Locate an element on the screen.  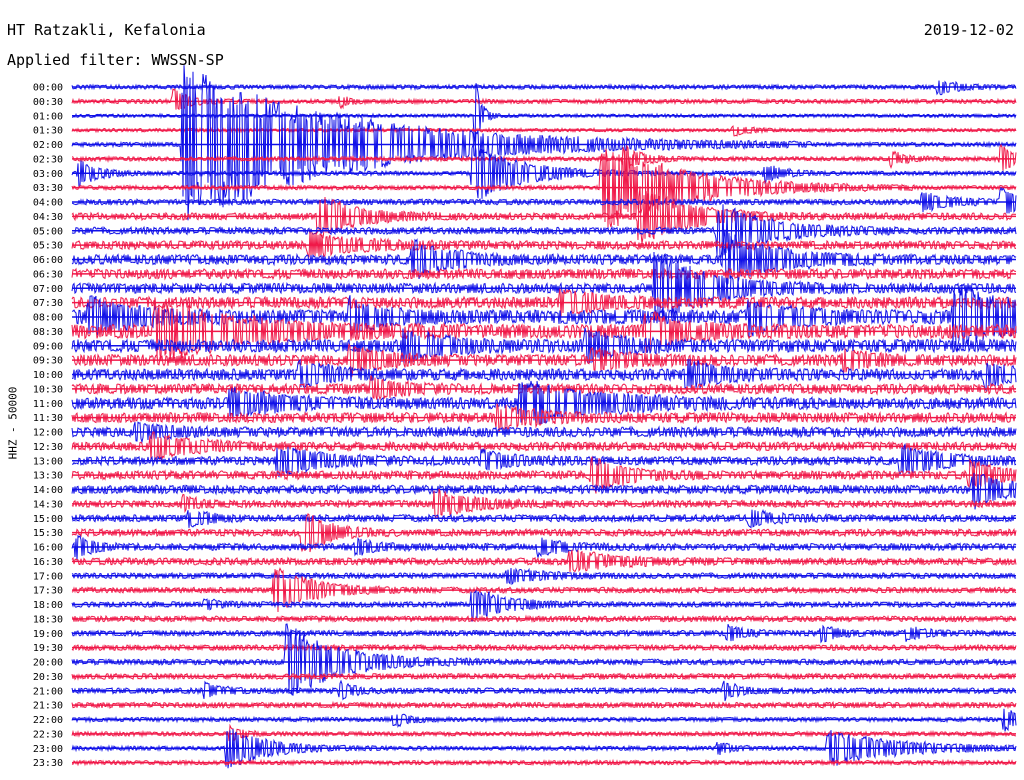
row-time-label: 19:00 is located at coordinates (48, 634).